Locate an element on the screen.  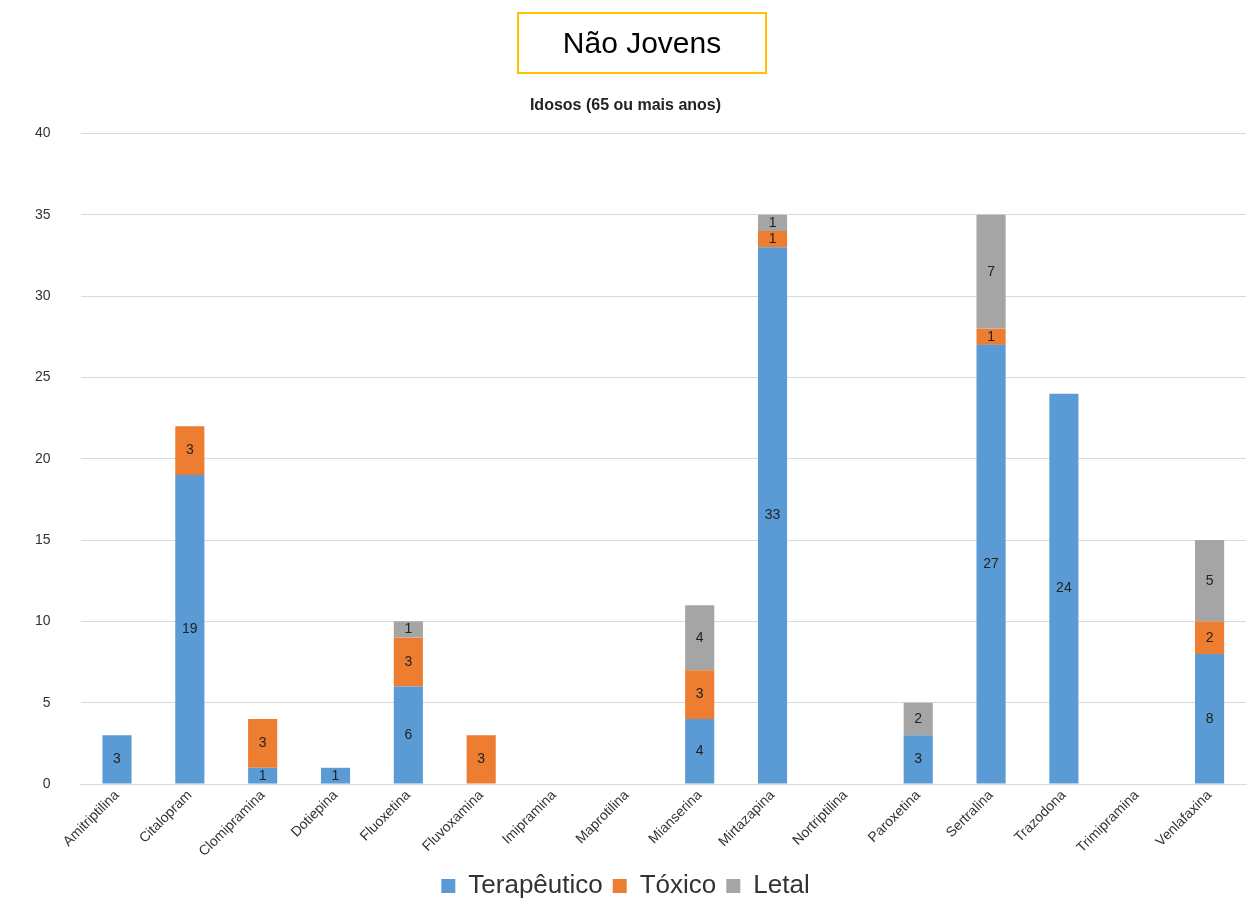
data-label: 27 is located at coordinates (991, 563).